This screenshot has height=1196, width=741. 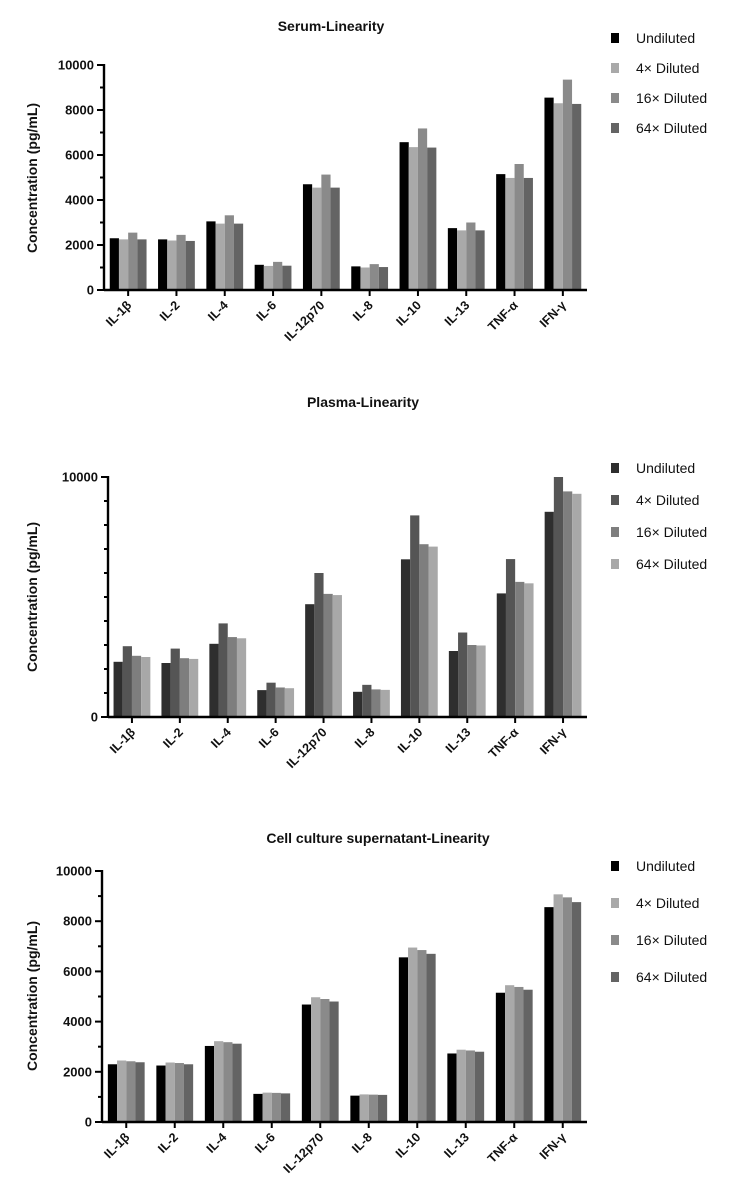 What do you see at coordinates (79, 110) in the screenshot?
I see `y-tick-label: 8000` at bounding box center [79, 110].